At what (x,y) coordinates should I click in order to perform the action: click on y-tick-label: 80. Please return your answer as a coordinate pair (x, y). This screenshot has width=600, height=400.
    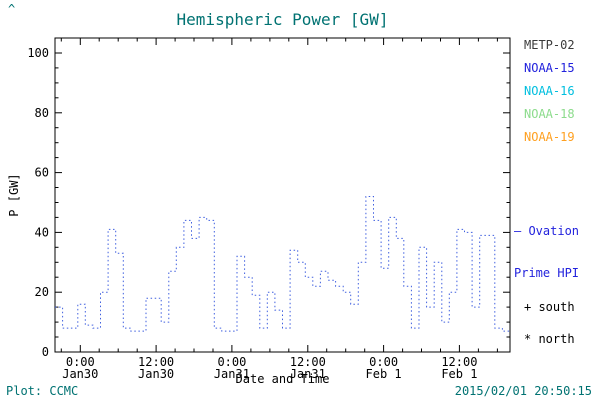
    Looking at the image, I should click on (42, 113).